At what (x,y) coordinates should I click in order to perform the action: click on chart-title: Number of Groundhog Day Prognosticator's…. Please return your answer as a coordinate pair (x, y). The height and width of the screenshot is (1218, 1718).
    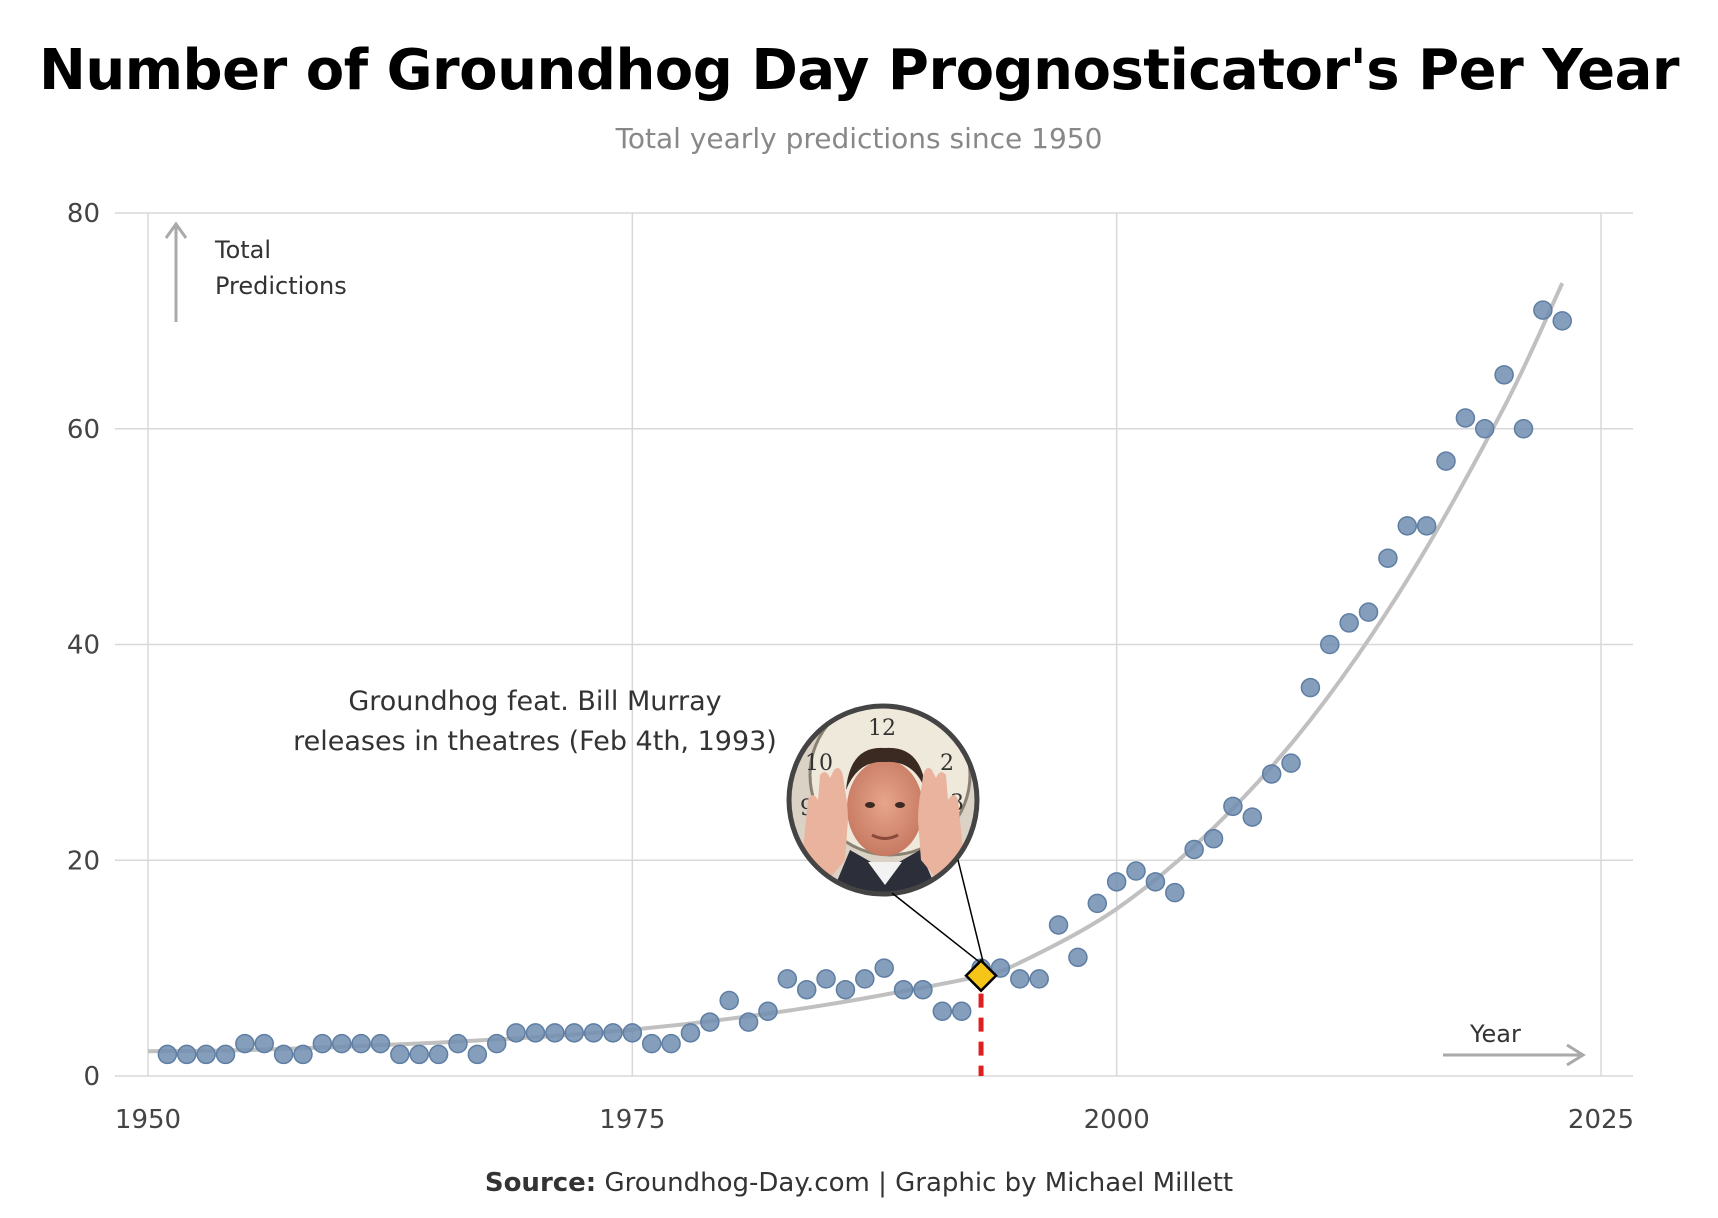
    Looking at the image, I should click on (859, 70).